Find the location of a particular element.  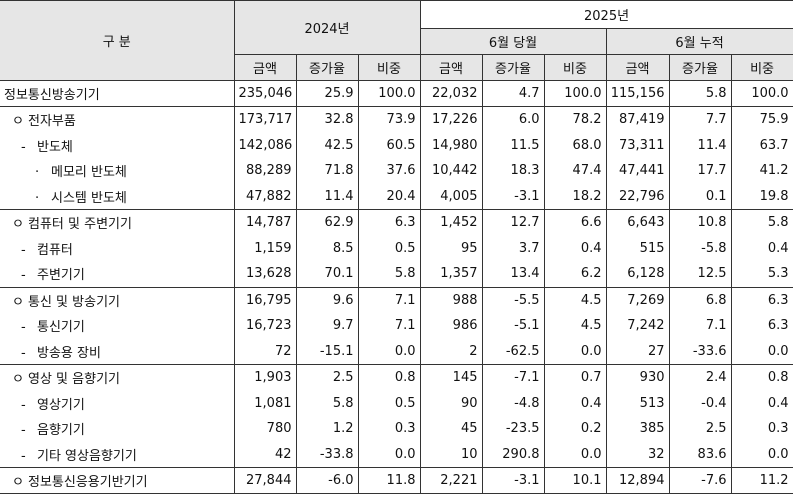

row-bullet: ㅇ is located at coordinates (18, 483).